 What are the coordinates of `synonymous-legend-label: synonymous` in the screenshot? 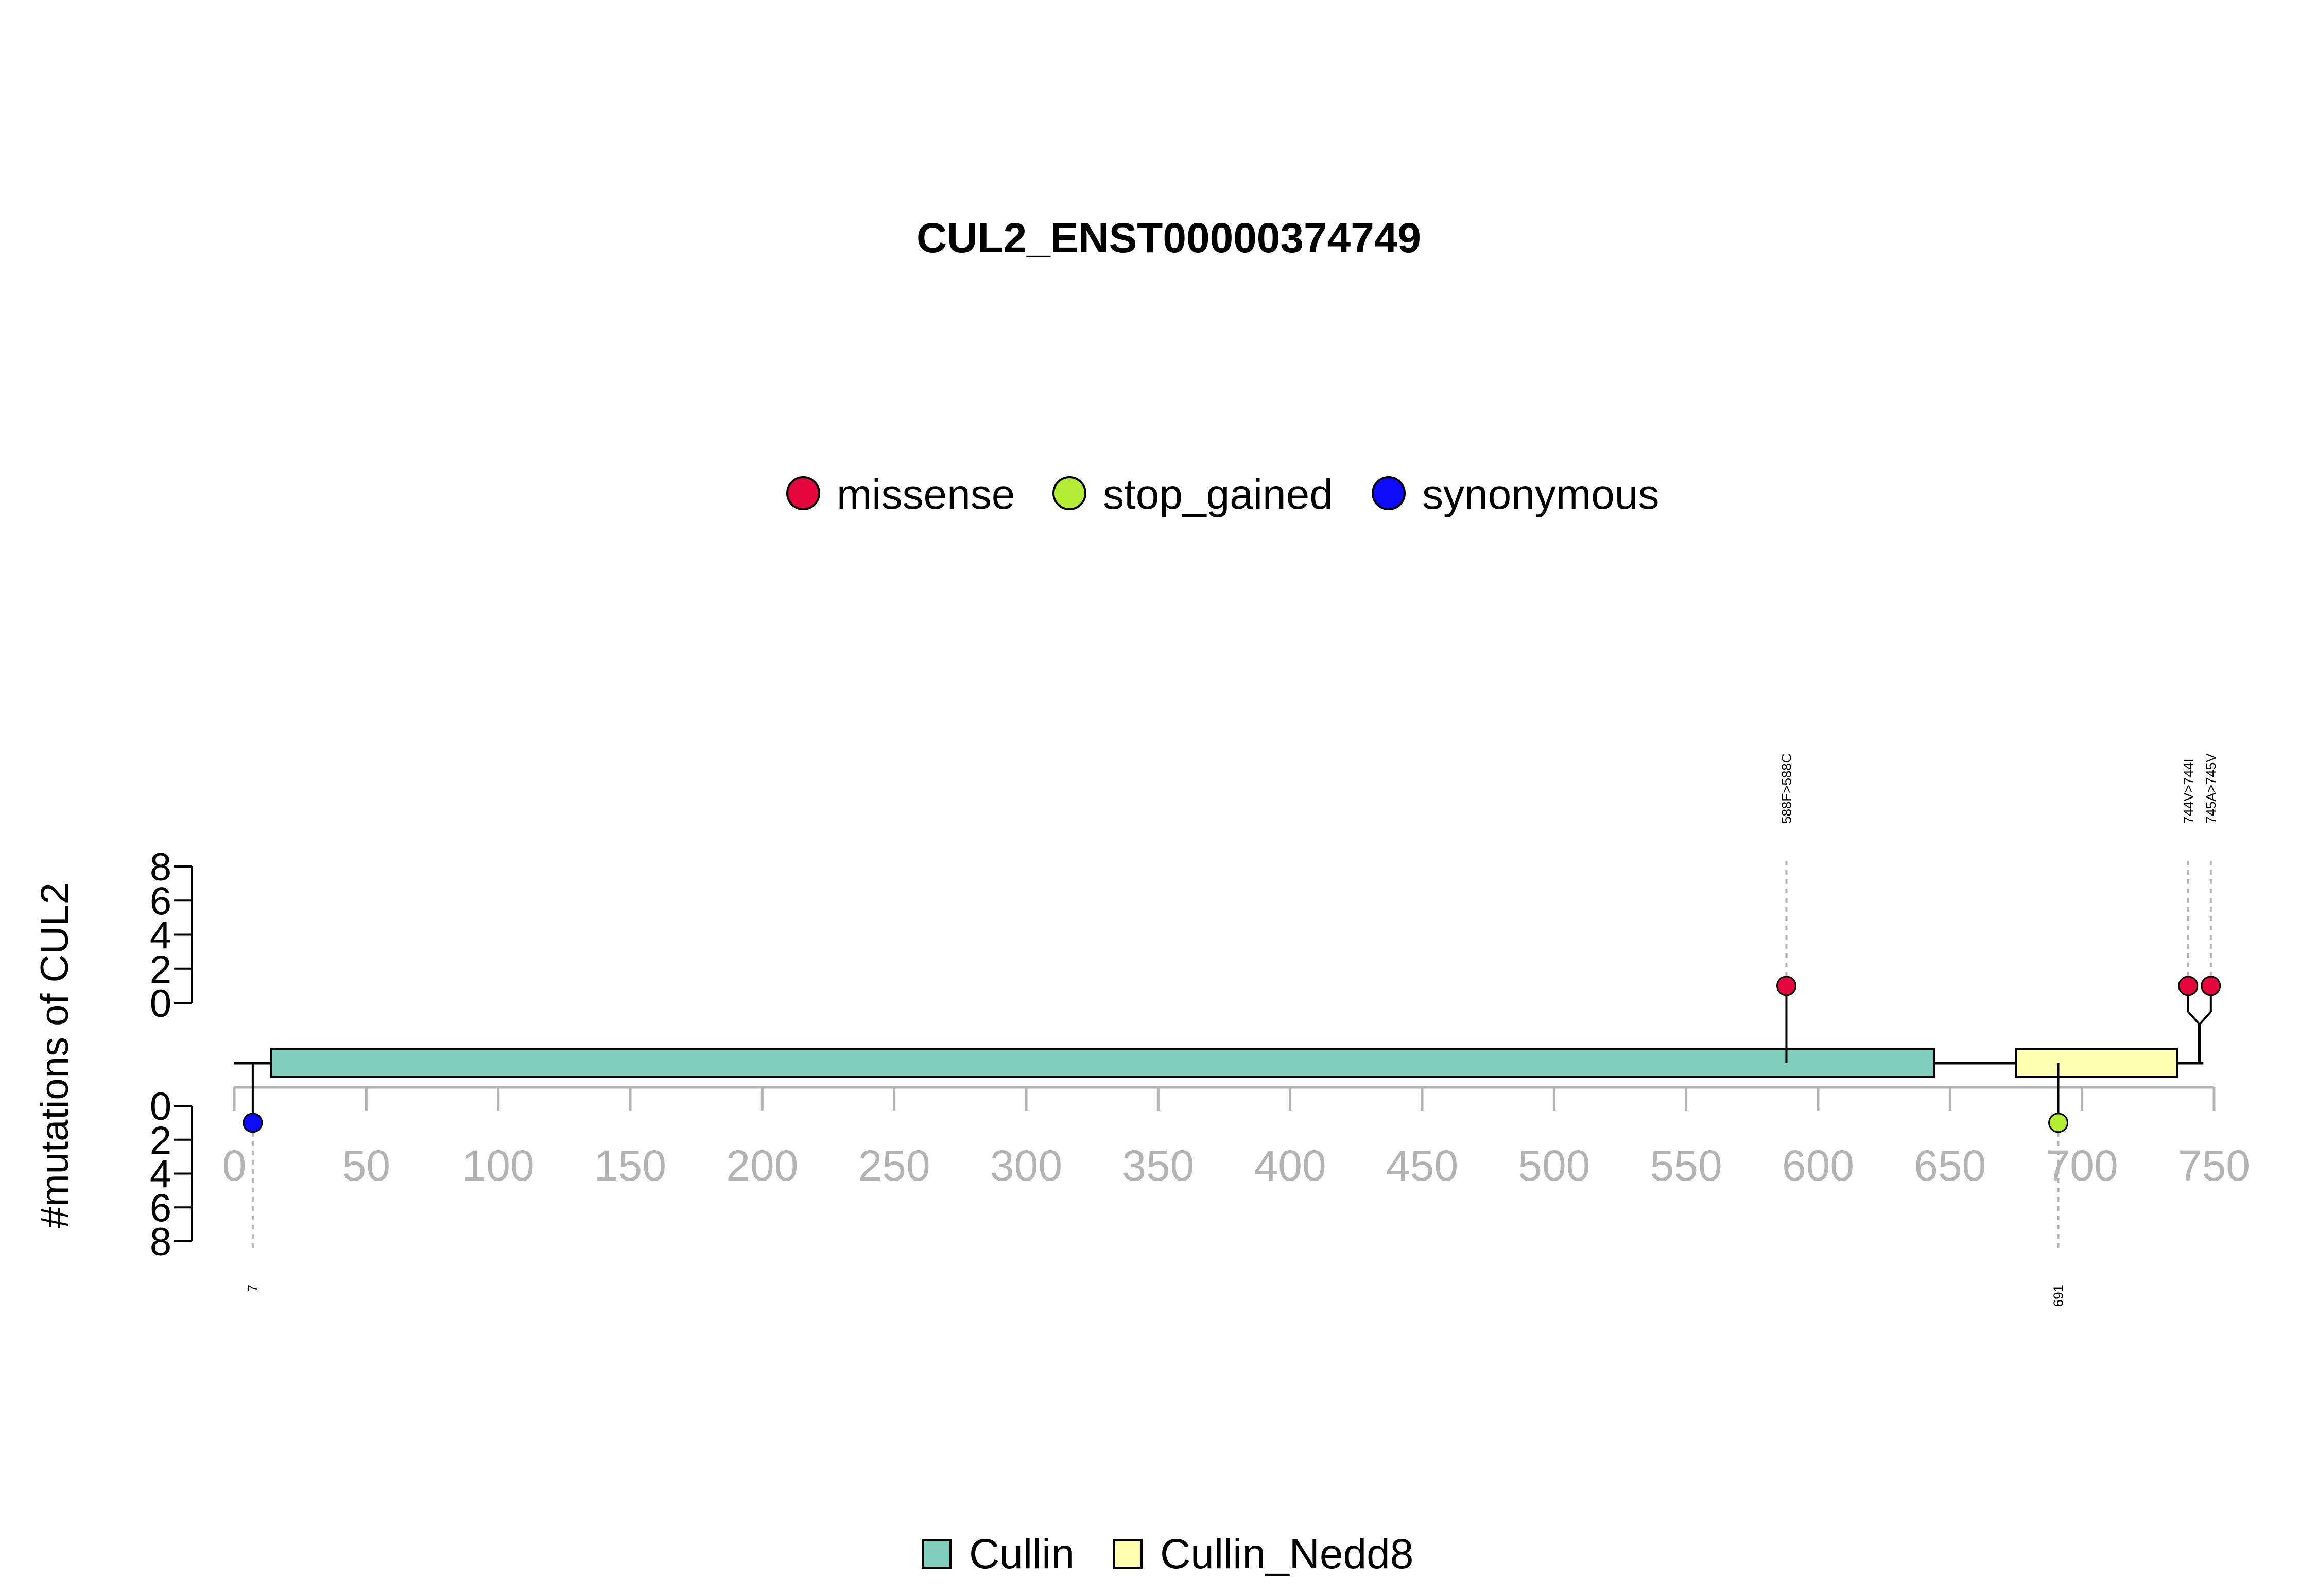 It's located at (1540, 494).